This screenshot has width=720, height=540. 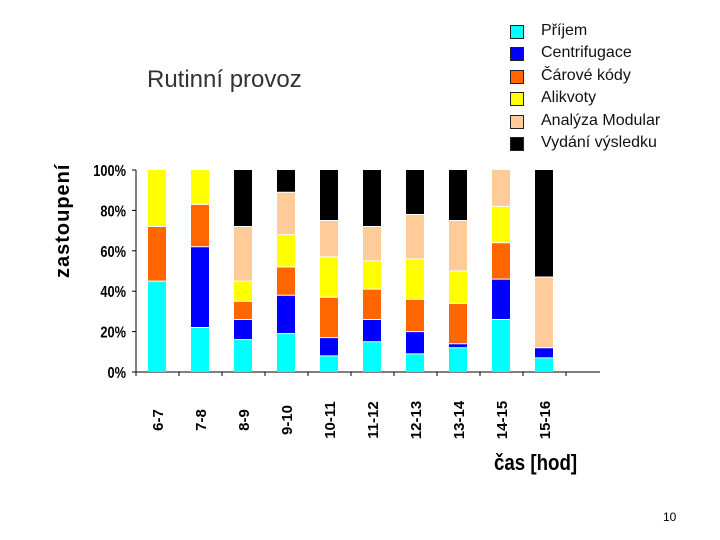 I want to click on y-tick-label: 80%, so click(x=113, y=212).